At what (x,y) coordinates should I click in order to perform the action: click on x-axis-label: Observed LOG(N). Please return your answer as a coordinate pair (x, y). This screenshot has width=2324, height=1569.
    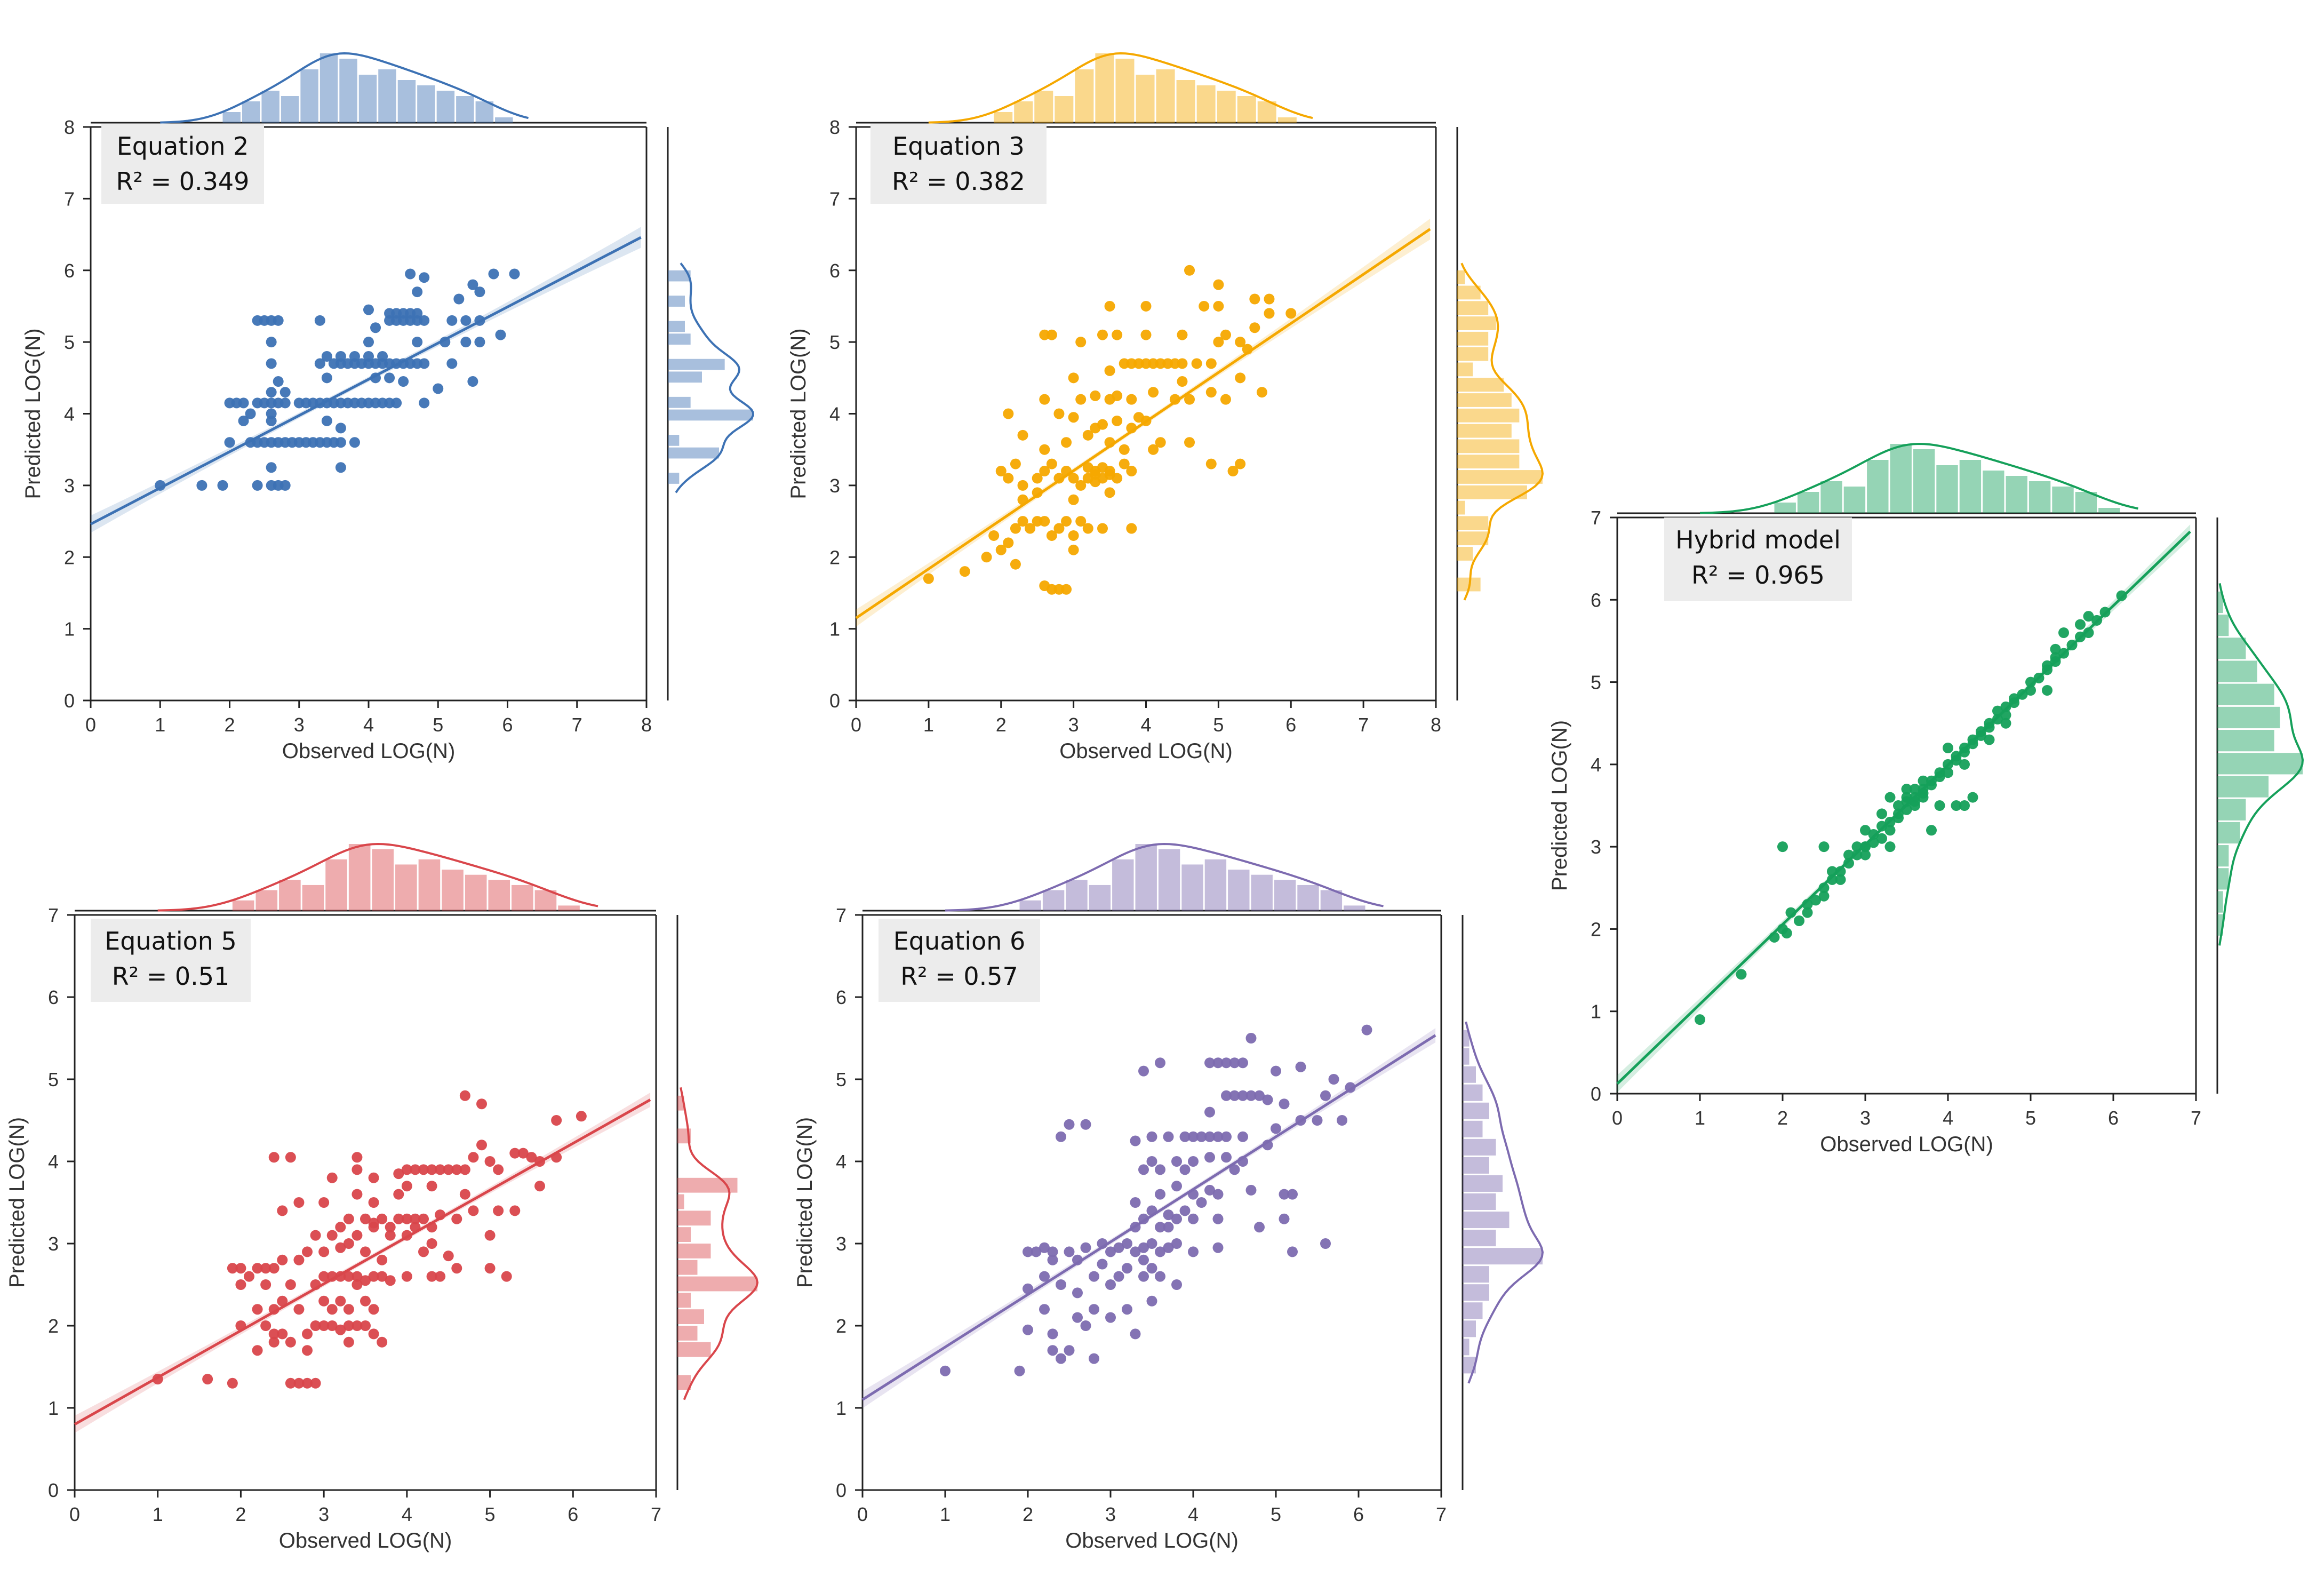
    Looking at the image, I should click on (1152, 1540).